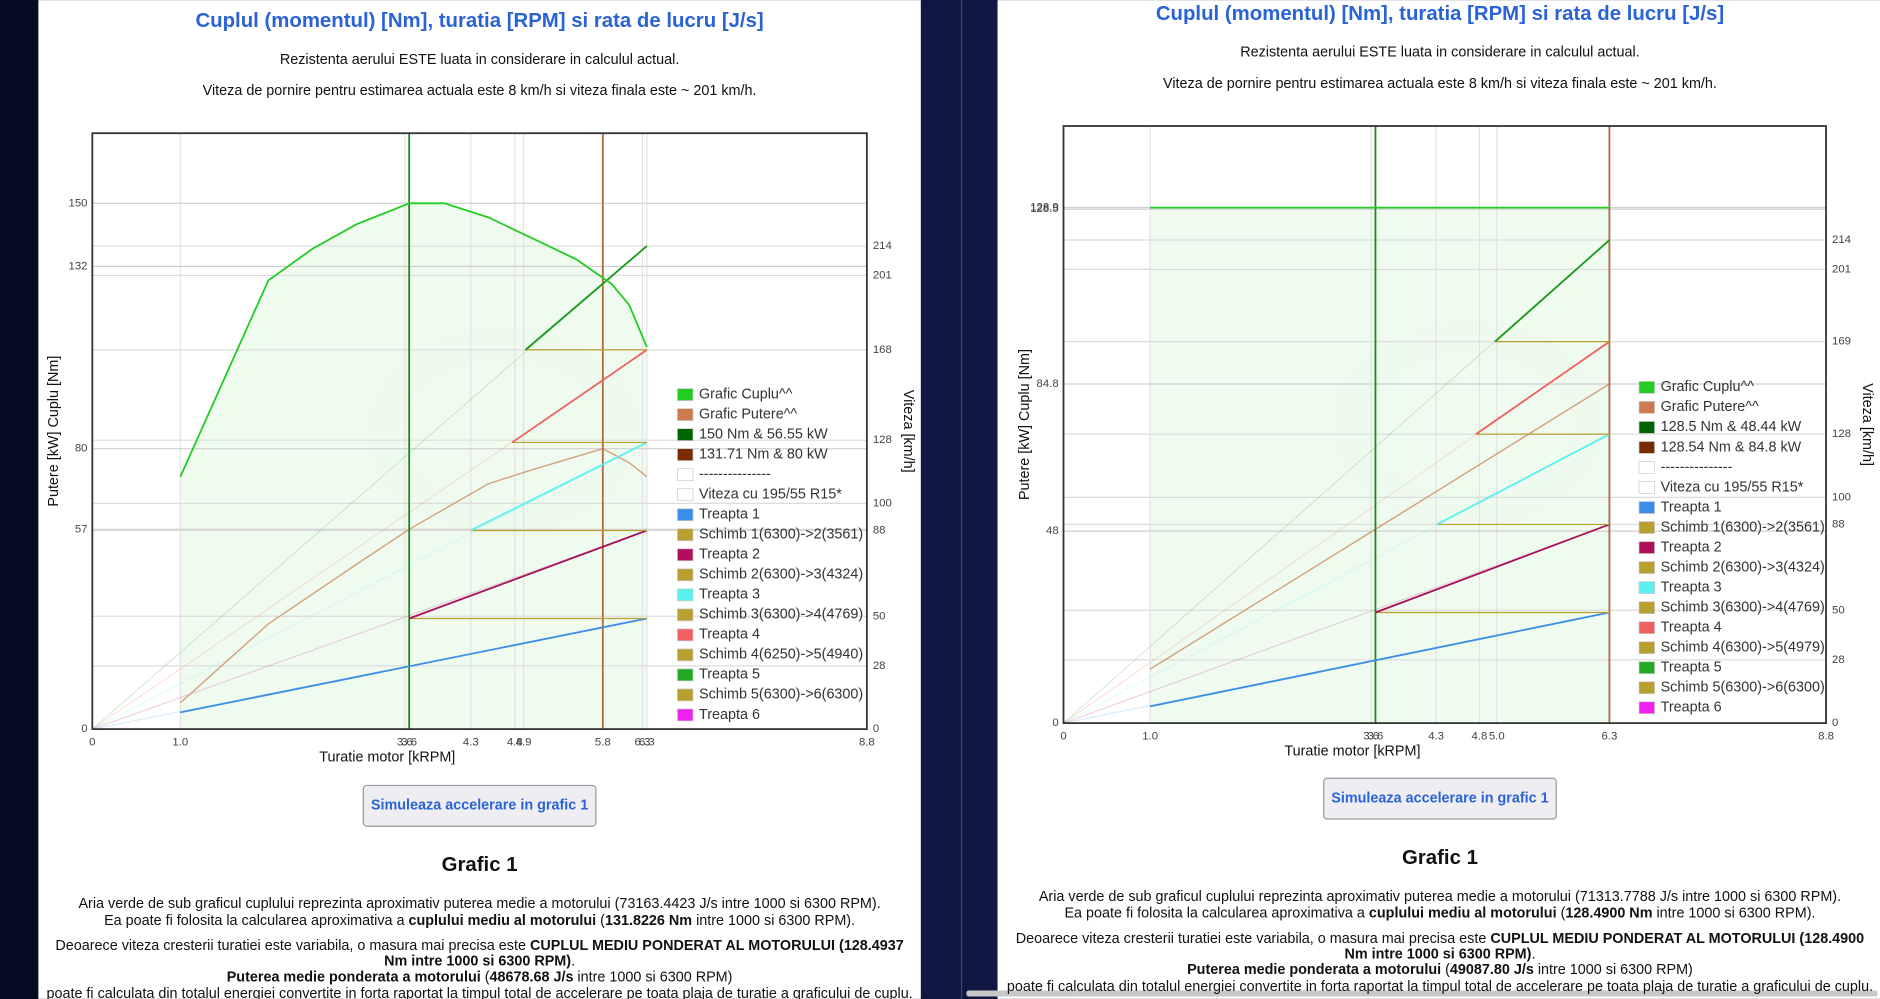 This screenshot has width=1880, height=999. What do you see at coordinates (1838, 660) in the screenshot?
I see `y2-tick-label: 28` at bounding box center [1838, 660].